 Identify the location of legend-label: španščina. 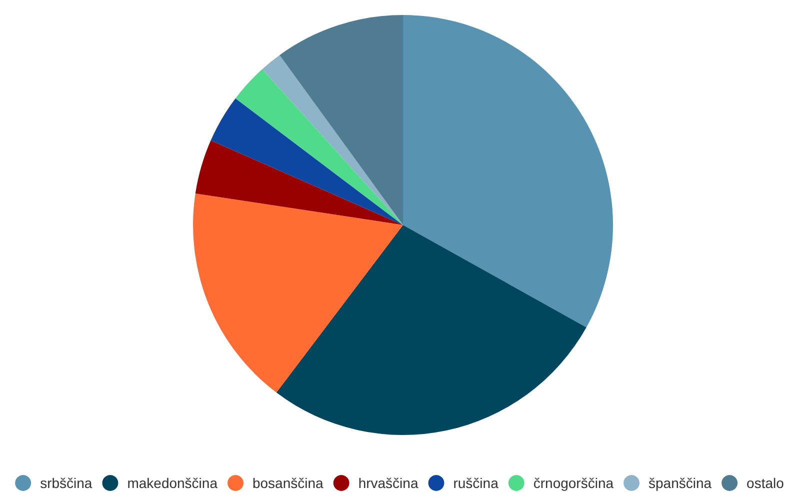
(680, 483).